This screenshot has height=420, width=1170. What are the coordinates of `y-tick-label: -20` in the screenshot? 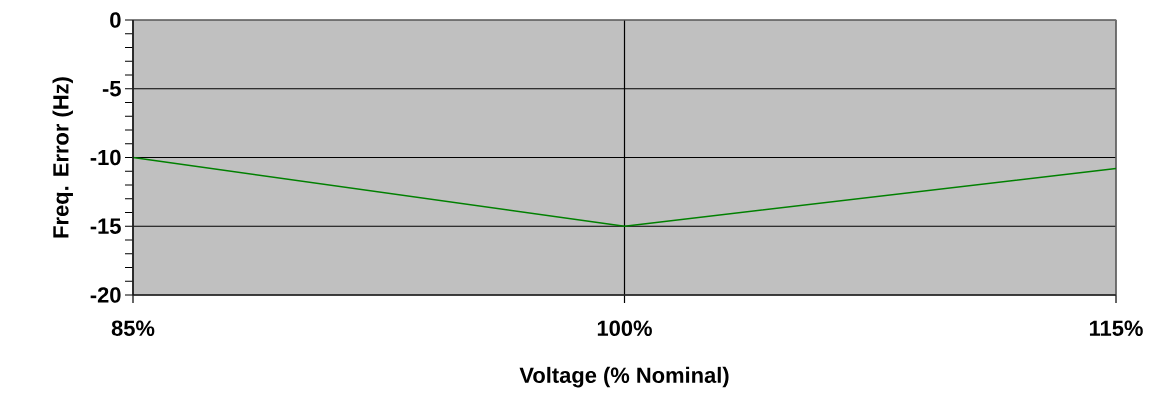 It's located at (105, 295).